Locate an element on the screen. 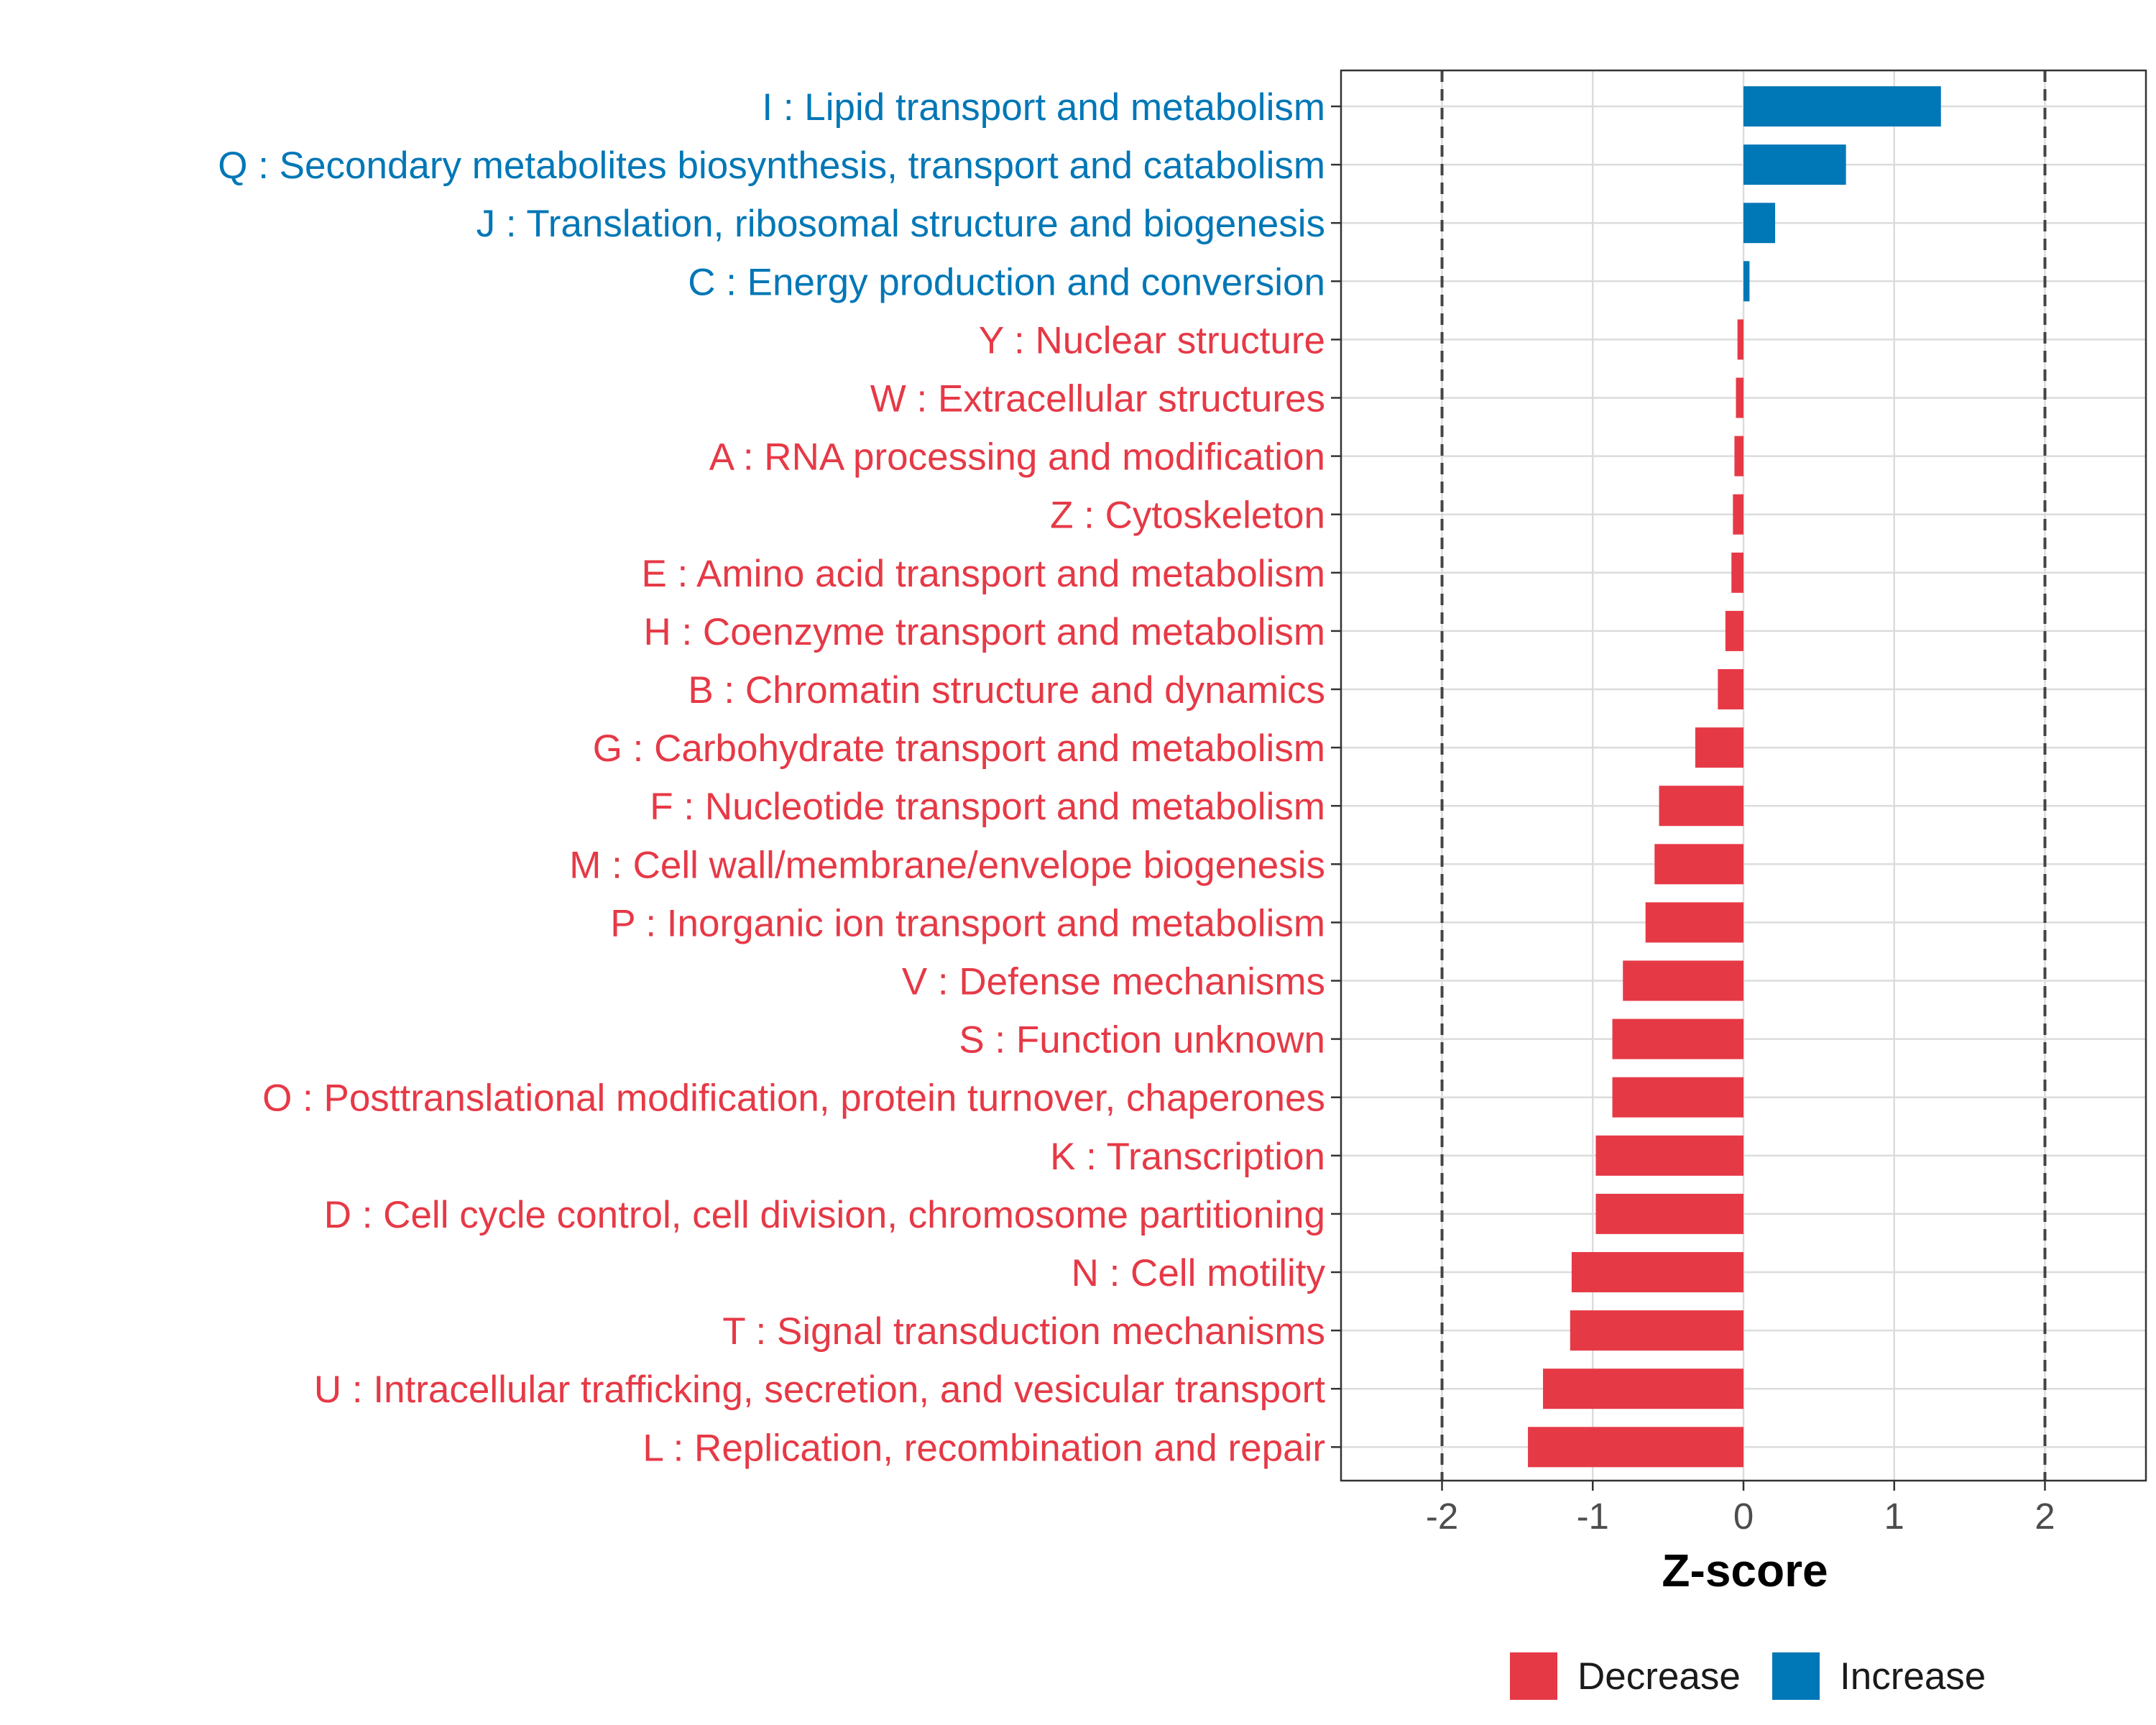 The image size is (2156, 1725). category-label: B : Chromatin structure and dynamics is located at coordinates (1007, 690).